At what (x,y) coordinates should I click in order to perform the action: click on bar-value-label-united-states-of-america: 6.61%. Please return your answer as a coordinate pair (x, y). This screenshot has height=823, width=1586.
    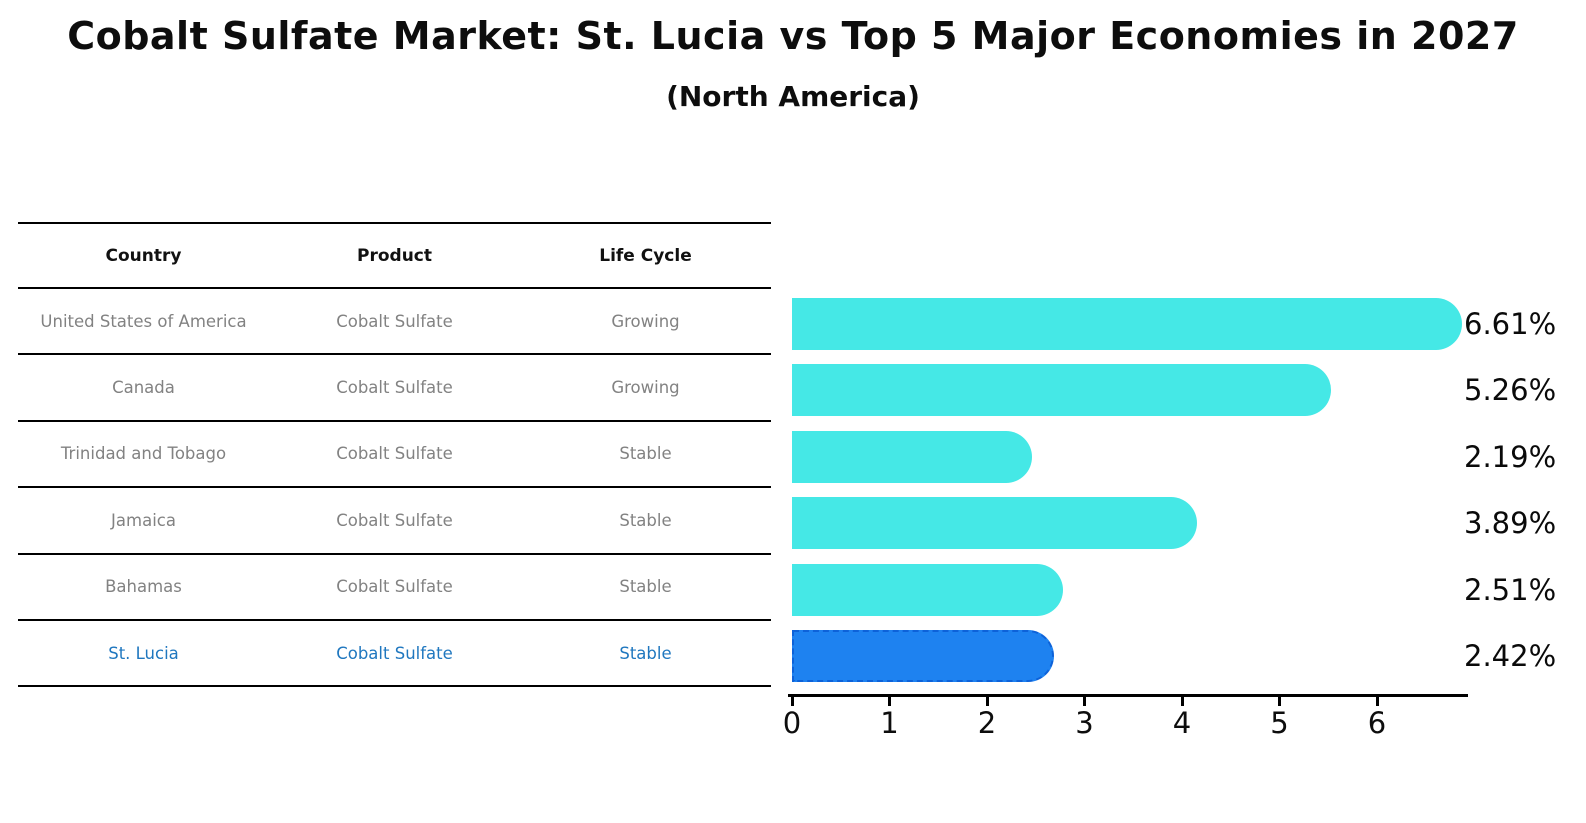
    Looking at the image, I should click on (1510, 324).